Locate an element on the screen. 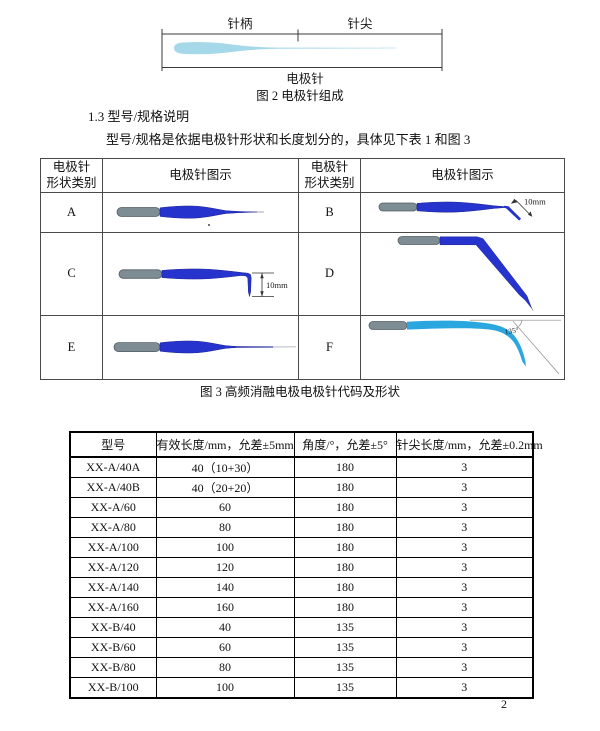 The width and height of the screenshot is (600, 731). angle-header: 角度/°，允差±5° is located at coordinates (345, 444).